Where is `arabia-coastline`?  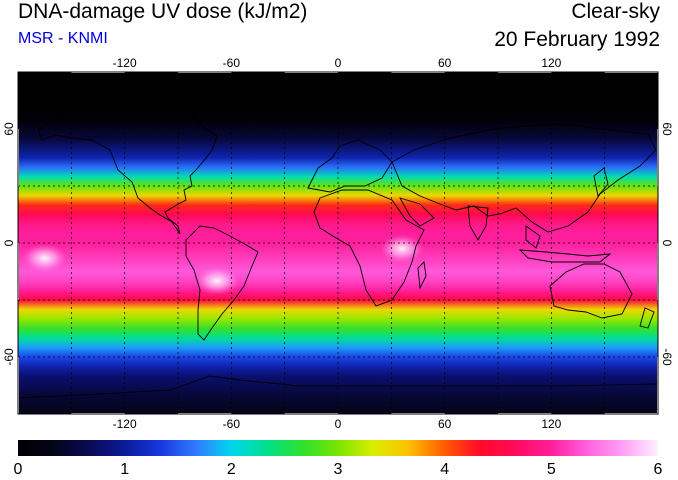 arabia-coastline is located at coordinates (417, 212).